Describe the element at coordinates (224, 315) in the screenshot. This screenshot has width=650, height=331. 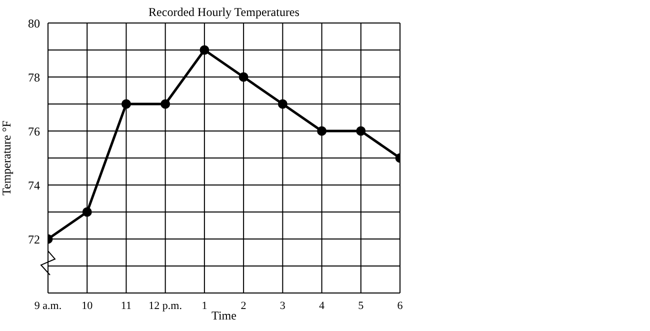
I see `x-axis-title: Time` at that location.